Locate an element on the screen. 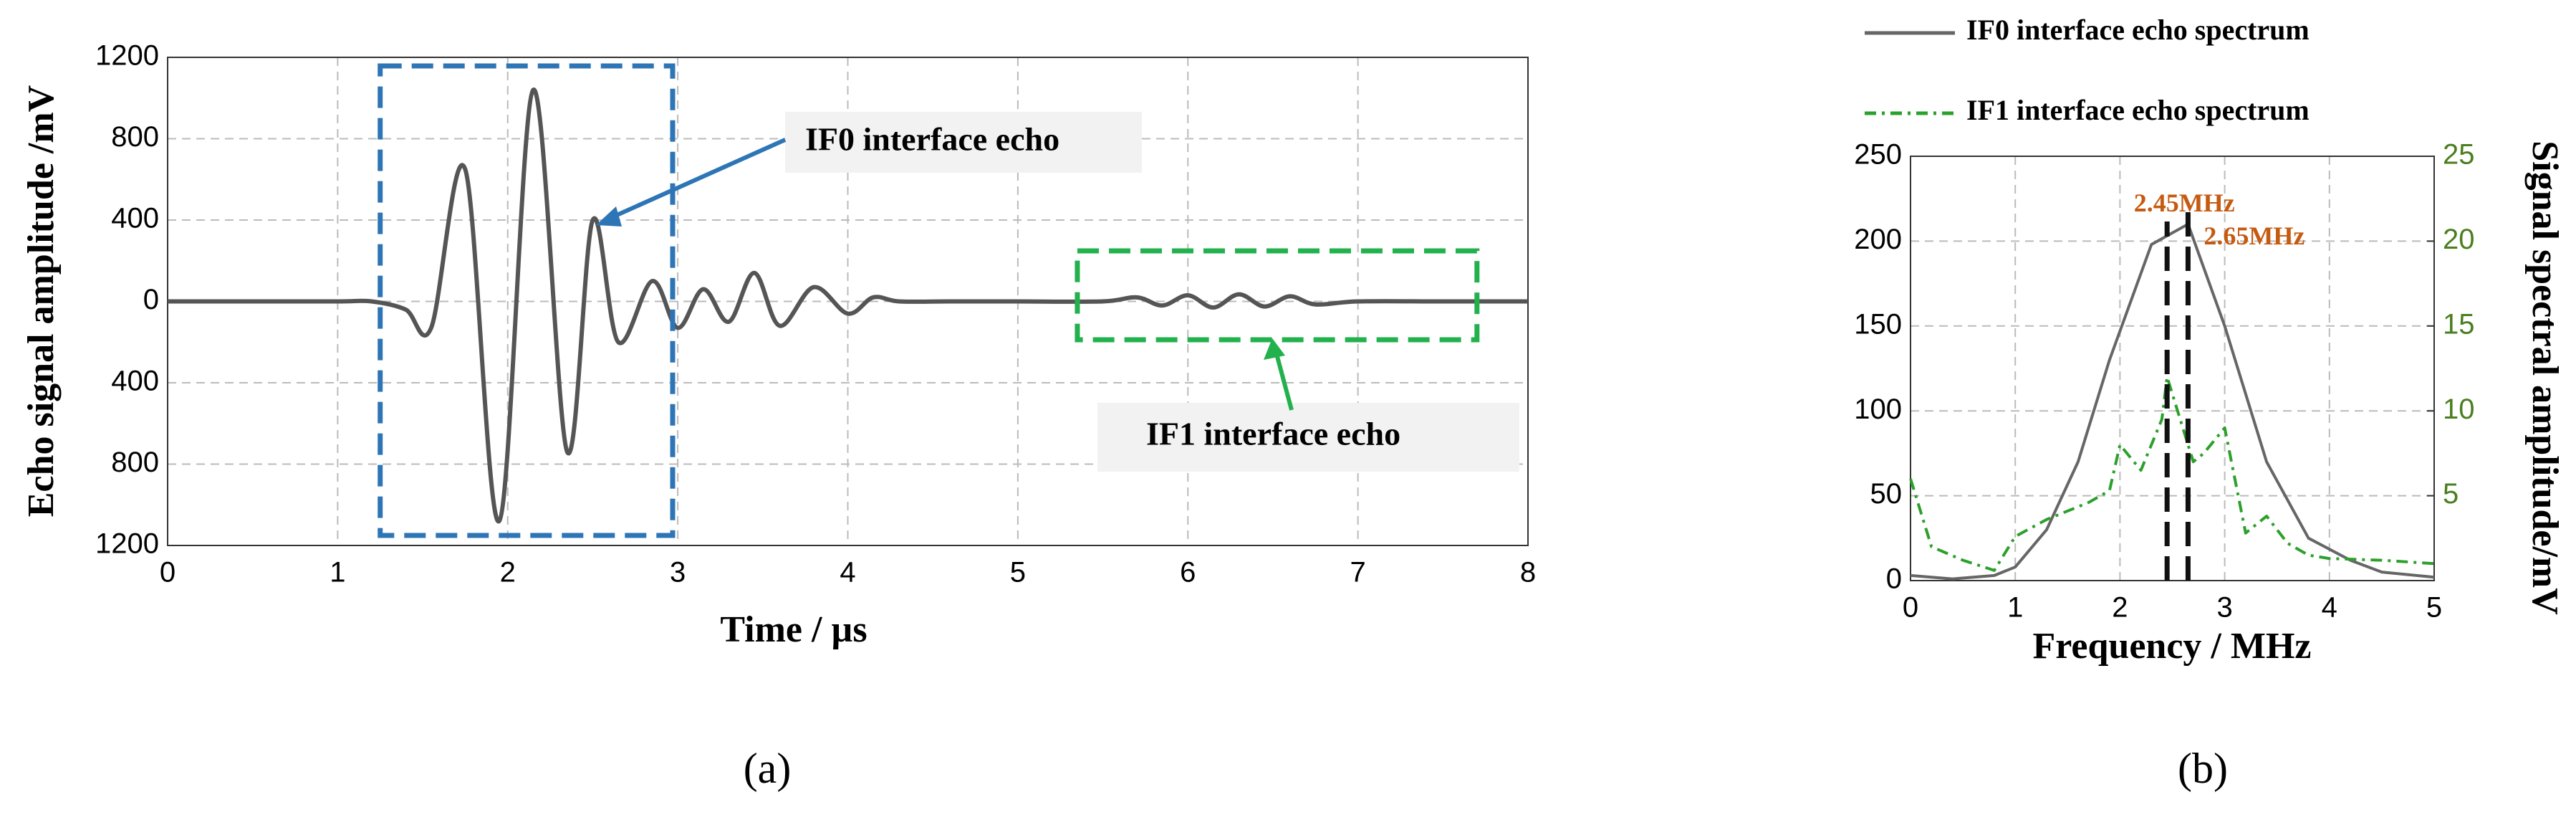  marker-label: 2.45MHz is located at coordinates (2185, 203).